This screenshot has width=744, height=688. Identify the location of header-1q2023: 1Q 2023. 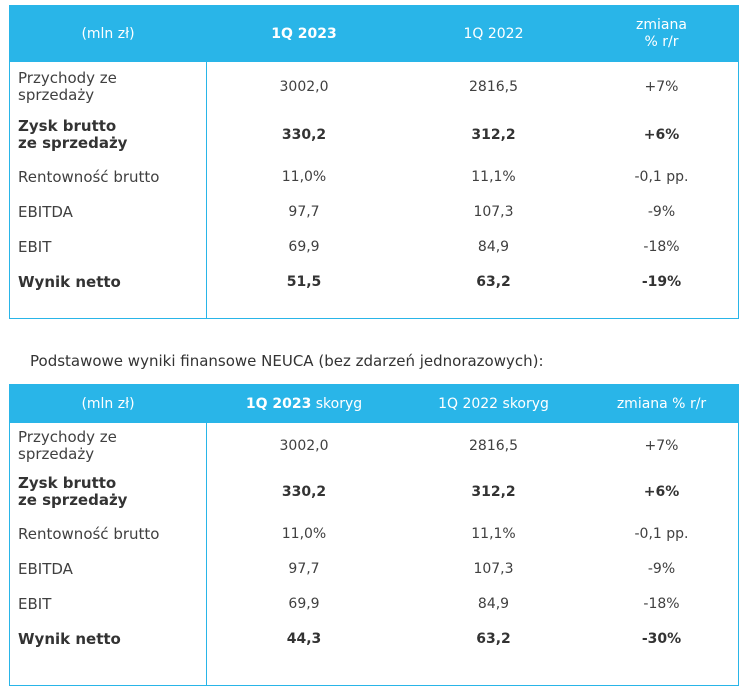
(304, 34).